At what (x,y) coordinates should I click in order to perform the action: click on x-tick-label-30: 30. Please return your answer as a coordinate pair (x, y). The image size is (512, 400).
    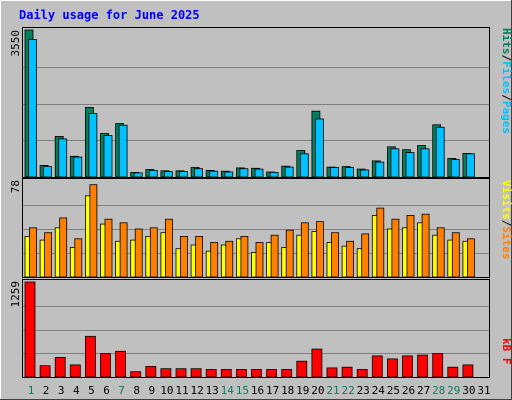
    Looking at the image, I should click on (468, 390).